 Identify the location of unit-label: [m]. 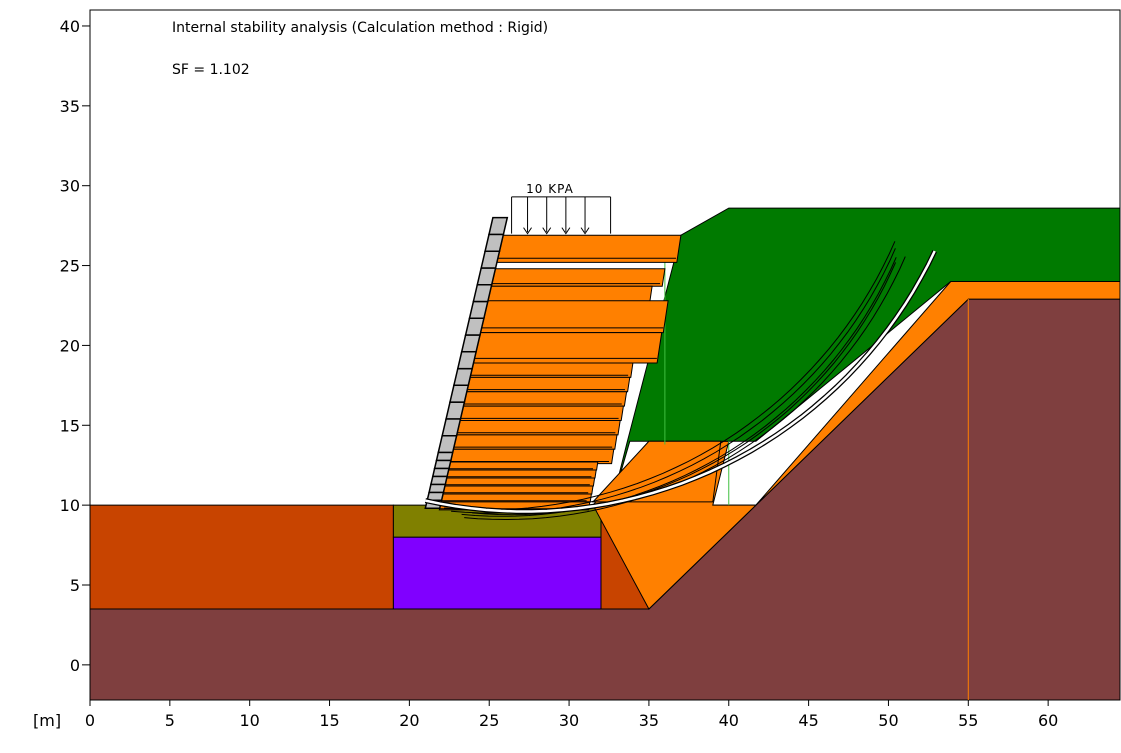
(47, 720).